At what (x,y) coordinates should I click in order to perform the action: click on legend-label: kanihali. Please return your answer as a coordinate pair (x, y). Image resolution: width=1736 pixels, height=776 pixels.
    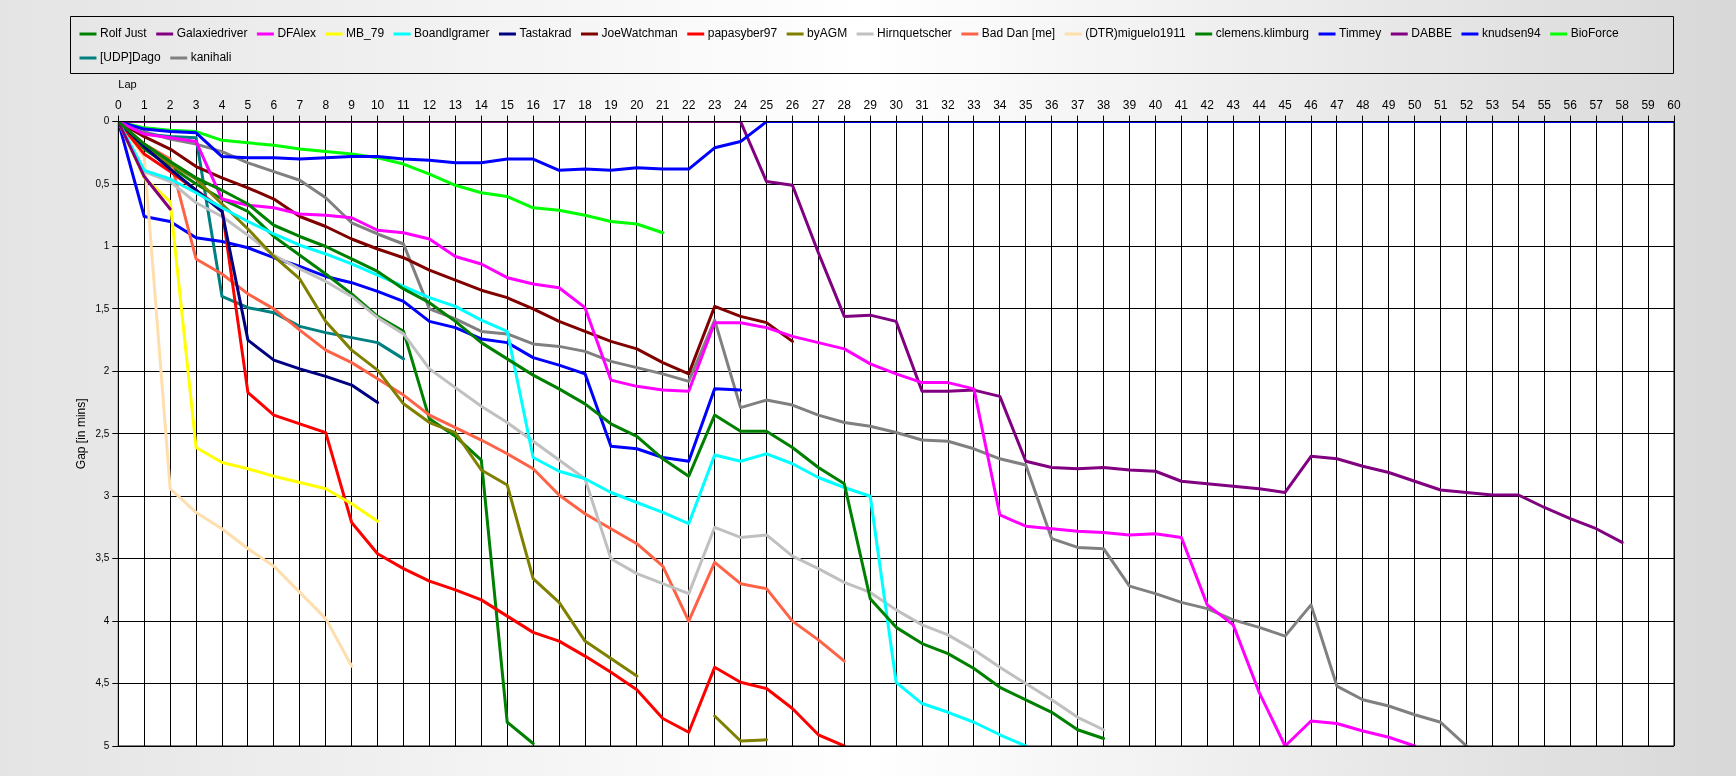
    Looking at the image, I should click on (211, 57).